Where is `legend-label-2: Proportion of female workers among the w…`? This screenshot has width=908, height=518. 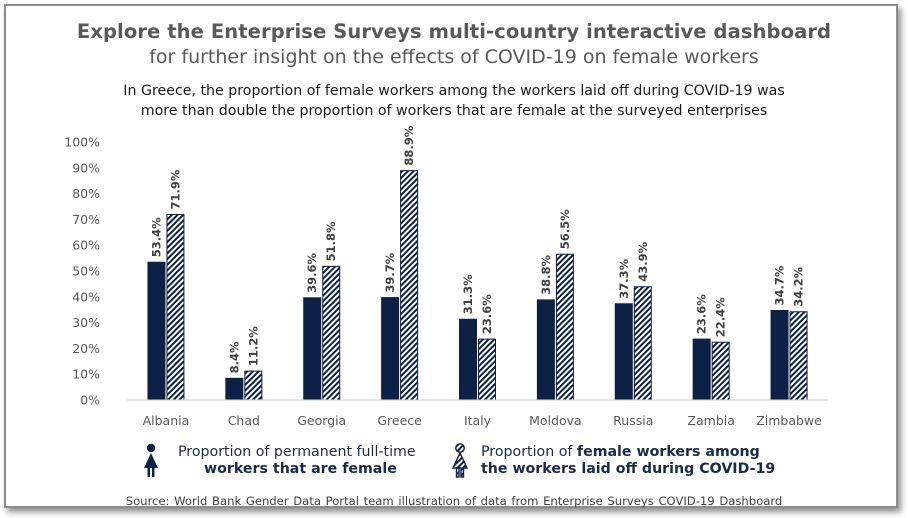
legend-label-2: Proportion of female workers among the w… is located at coordinates (628, 461).